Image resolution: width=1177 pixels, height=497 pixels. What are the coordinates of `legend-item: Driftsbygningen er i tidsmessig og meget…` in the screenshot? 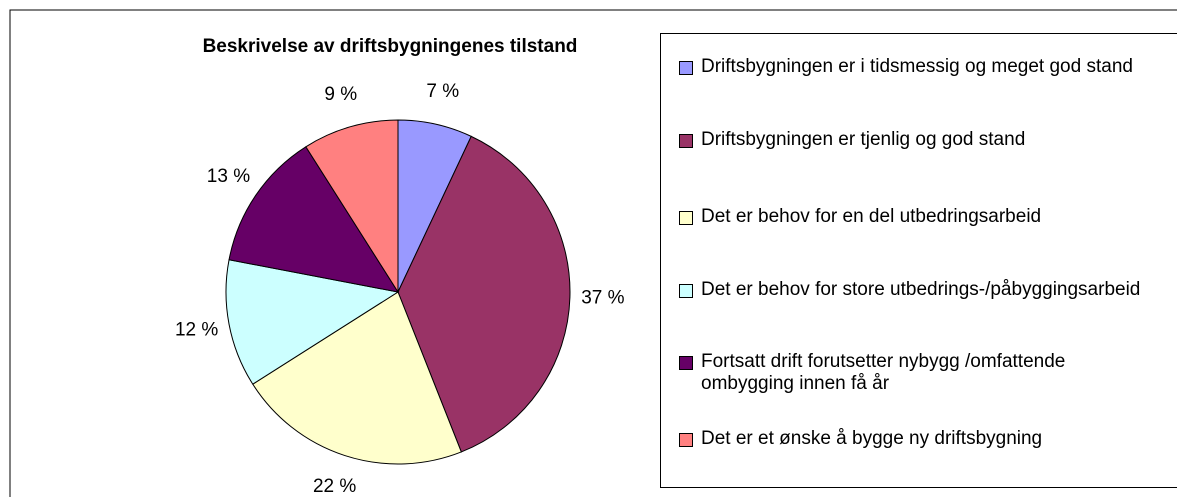 It's located at (919, 67).